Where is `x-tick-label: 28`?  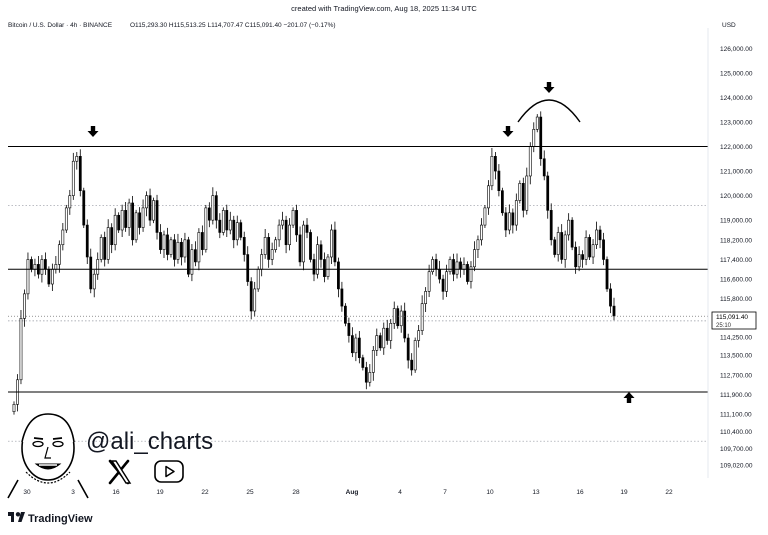 x-tick-label: 28 is located at coordinates (296, 492).